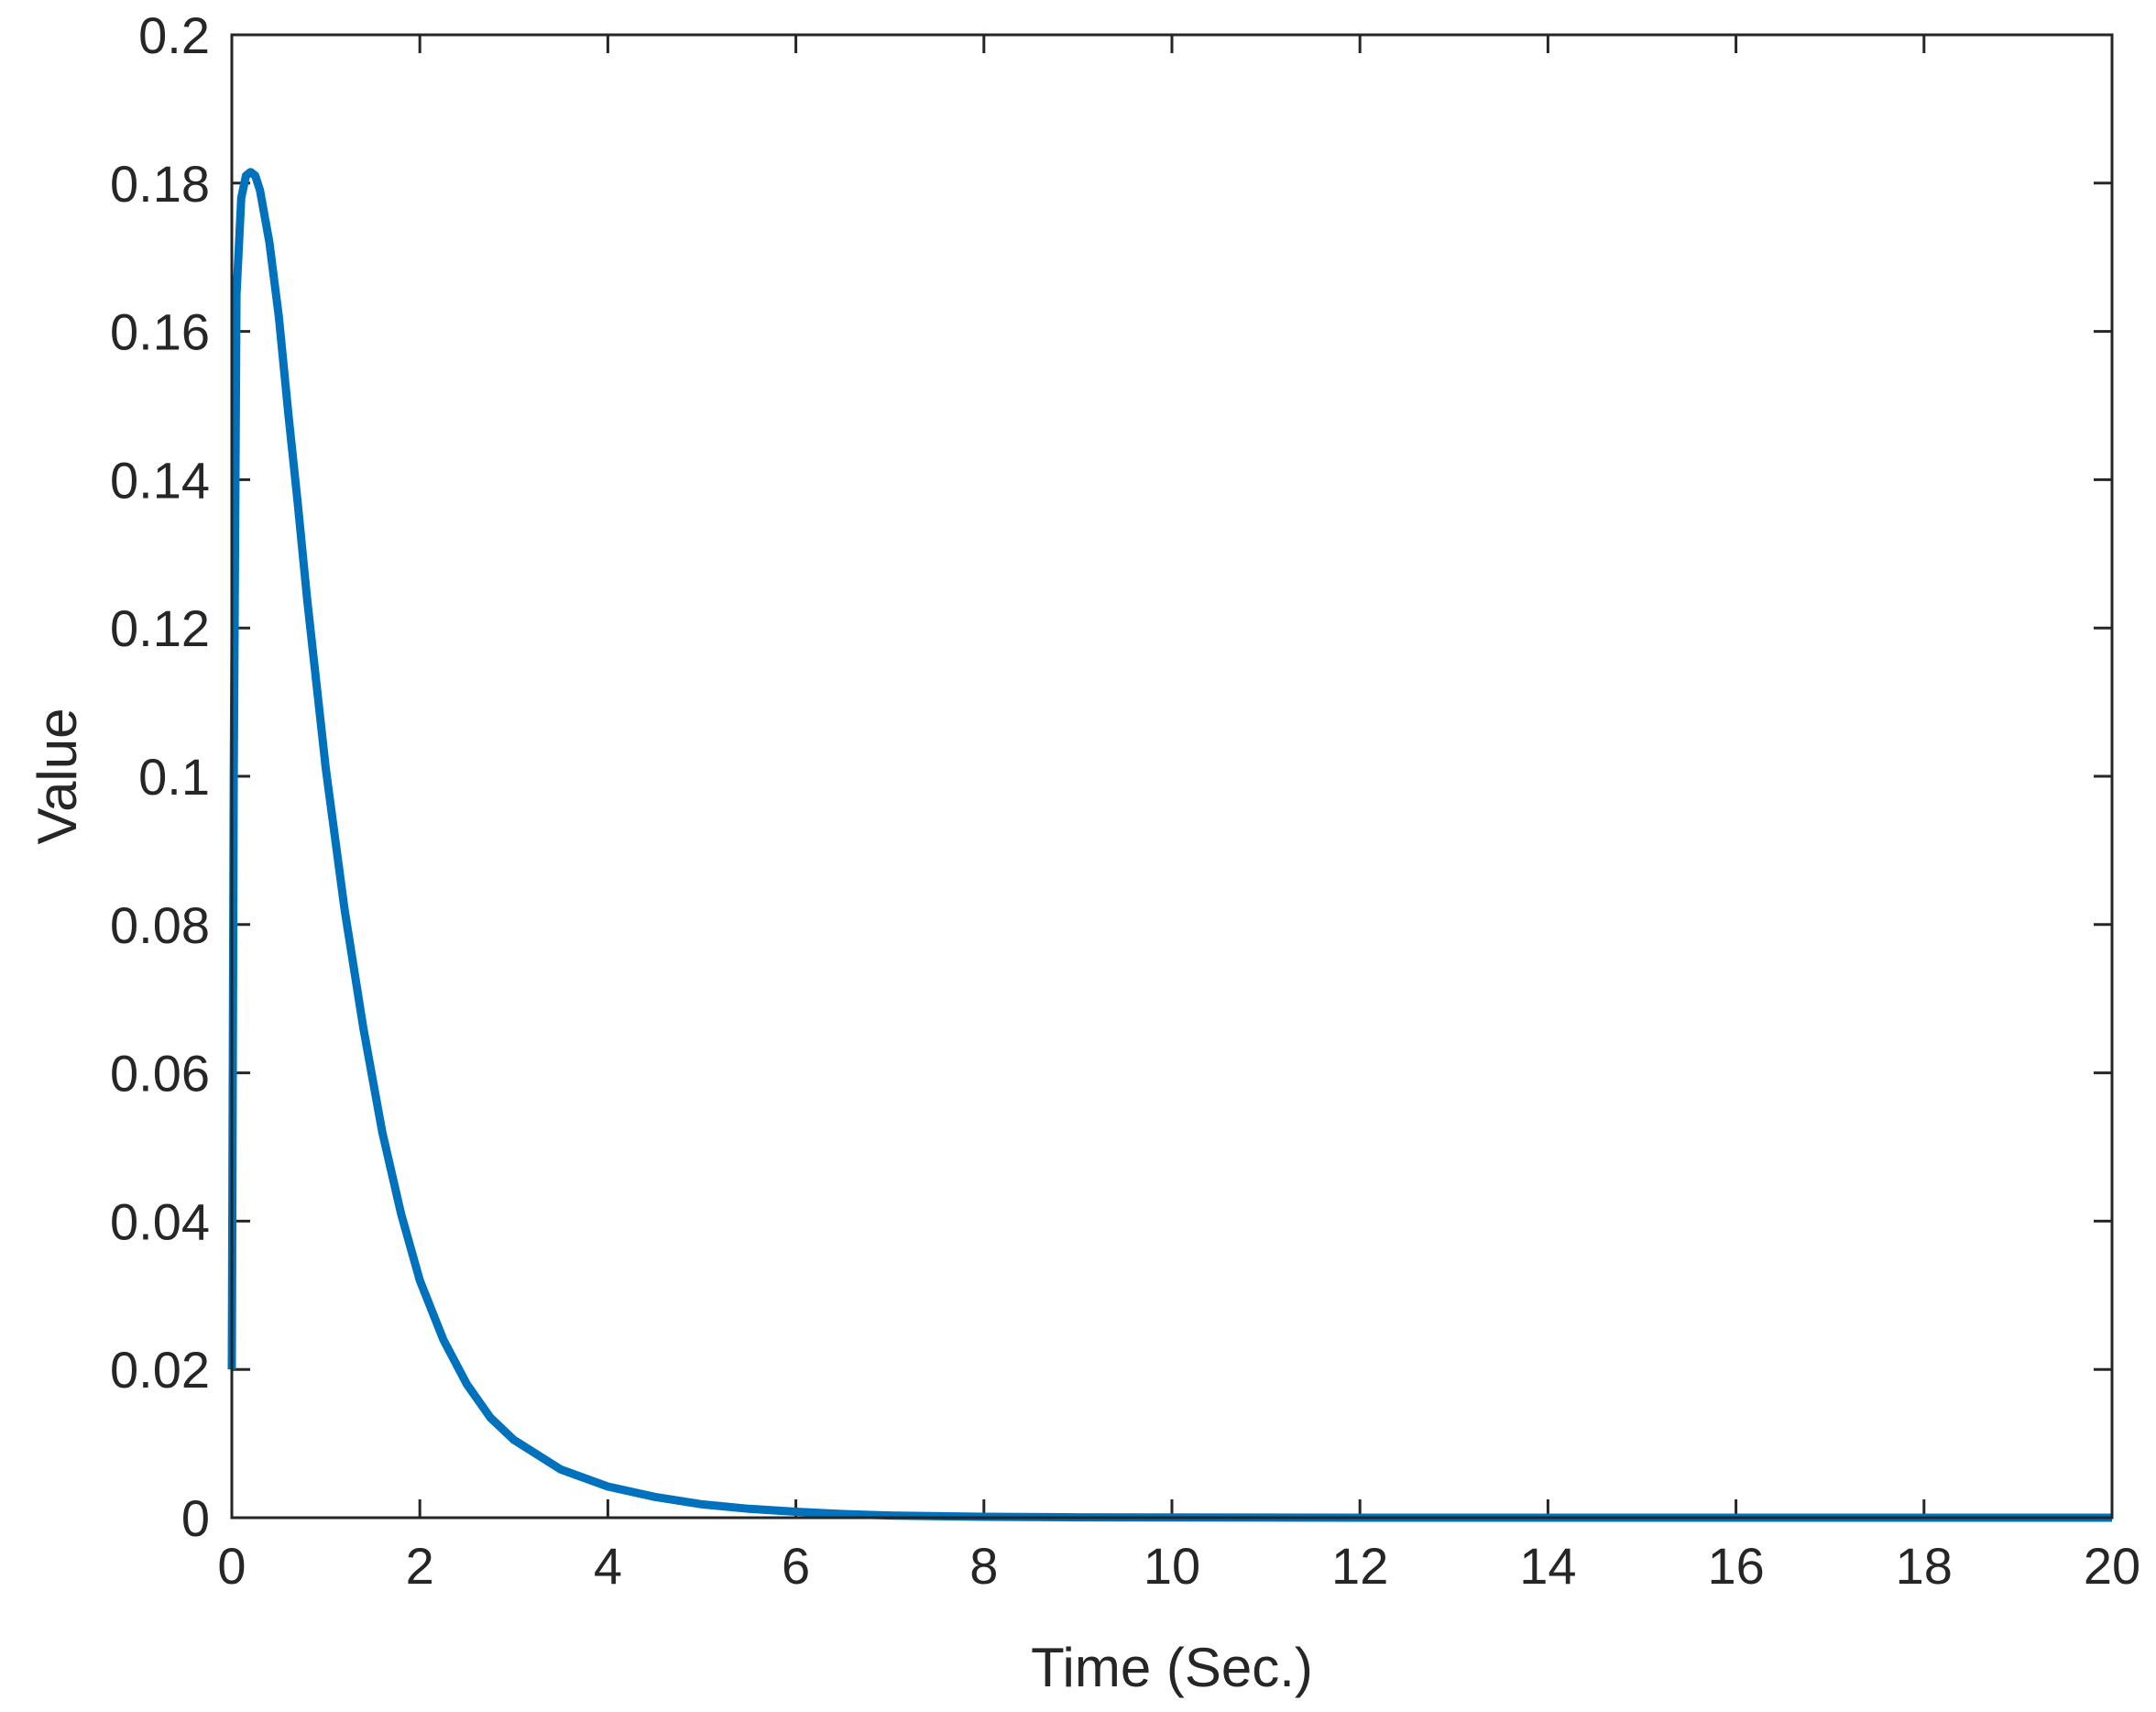 The image size is (2156, 1712). I want to click on x-tick-label: 12, so click(1359, 1566).